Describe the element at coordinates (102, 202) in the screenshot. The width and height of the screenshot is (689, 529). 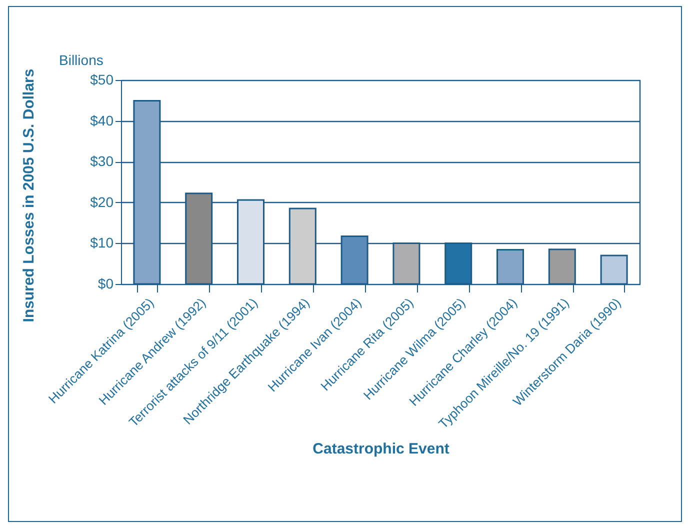
I see `y-tick-label: $20` at that location.